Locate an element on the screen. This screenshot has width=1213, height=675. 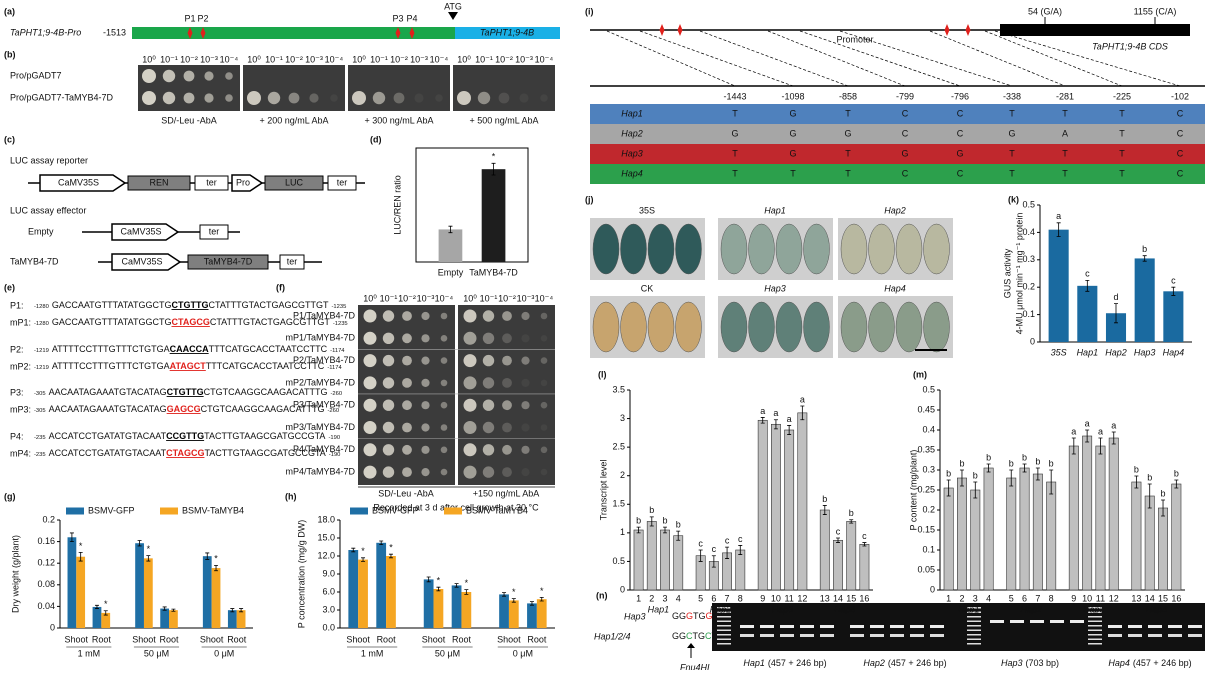
x-tick-label: 13 is located at coordinates (825, 598).